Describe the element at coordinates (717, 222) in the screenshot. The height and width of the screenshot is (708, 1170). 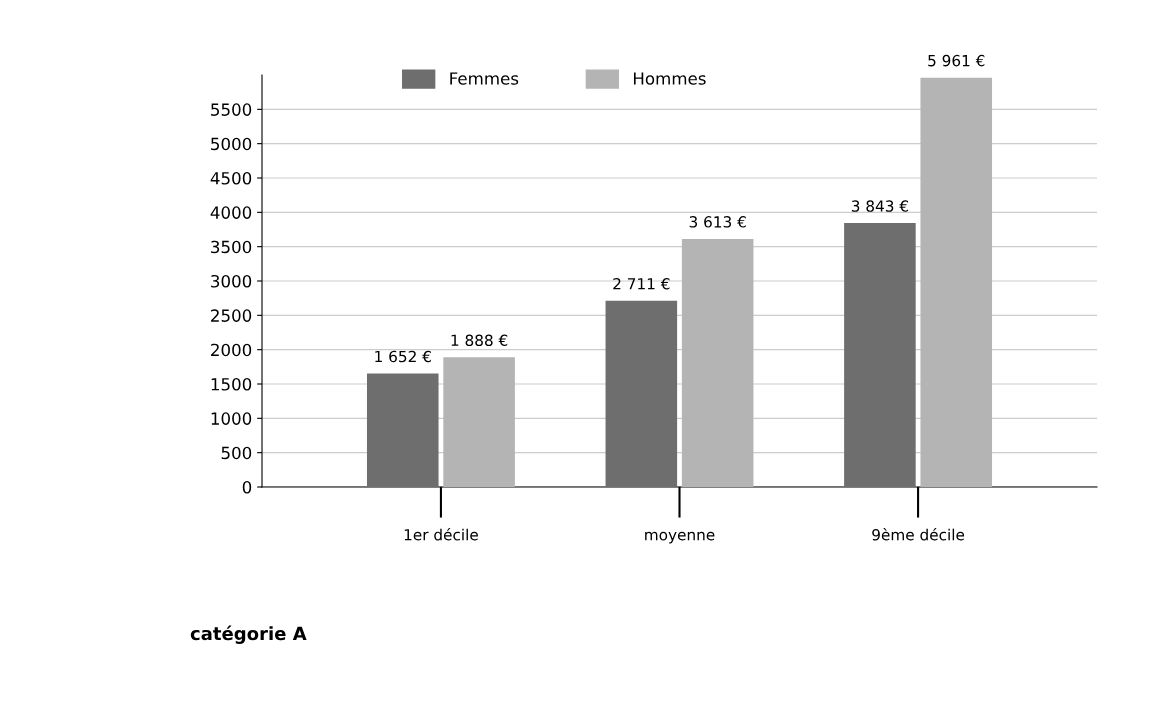
I see `data-label: 3 613 €` at that location.